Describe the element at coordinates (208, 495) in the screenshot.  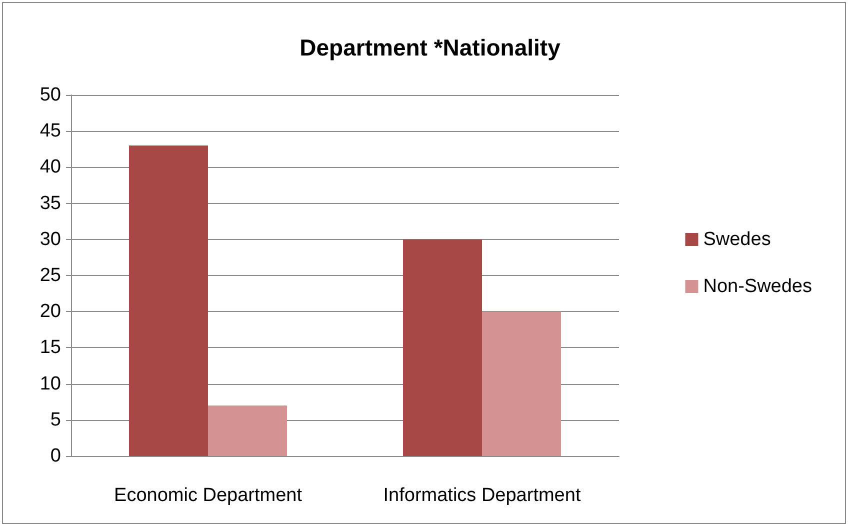
I see `x-tick-label: Economic Department` at that location.